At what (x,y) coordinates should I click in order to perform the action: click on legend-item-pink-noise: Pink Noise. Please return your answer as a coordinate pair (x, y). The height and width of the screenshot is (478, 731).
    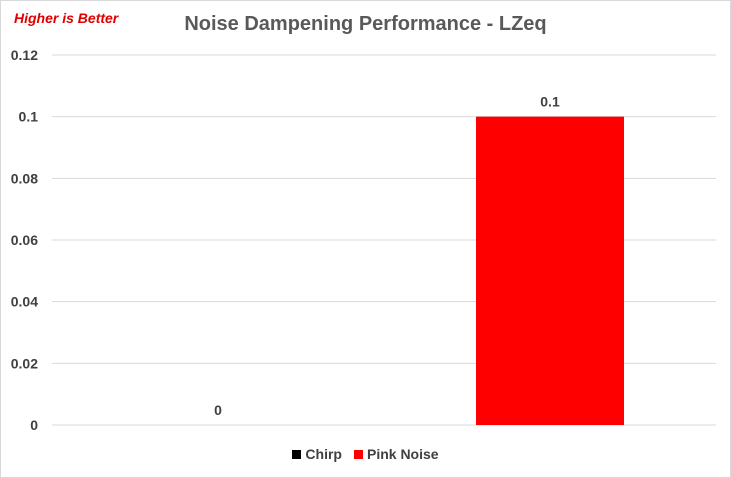
    Looking at the image, I should click on (396, 454).